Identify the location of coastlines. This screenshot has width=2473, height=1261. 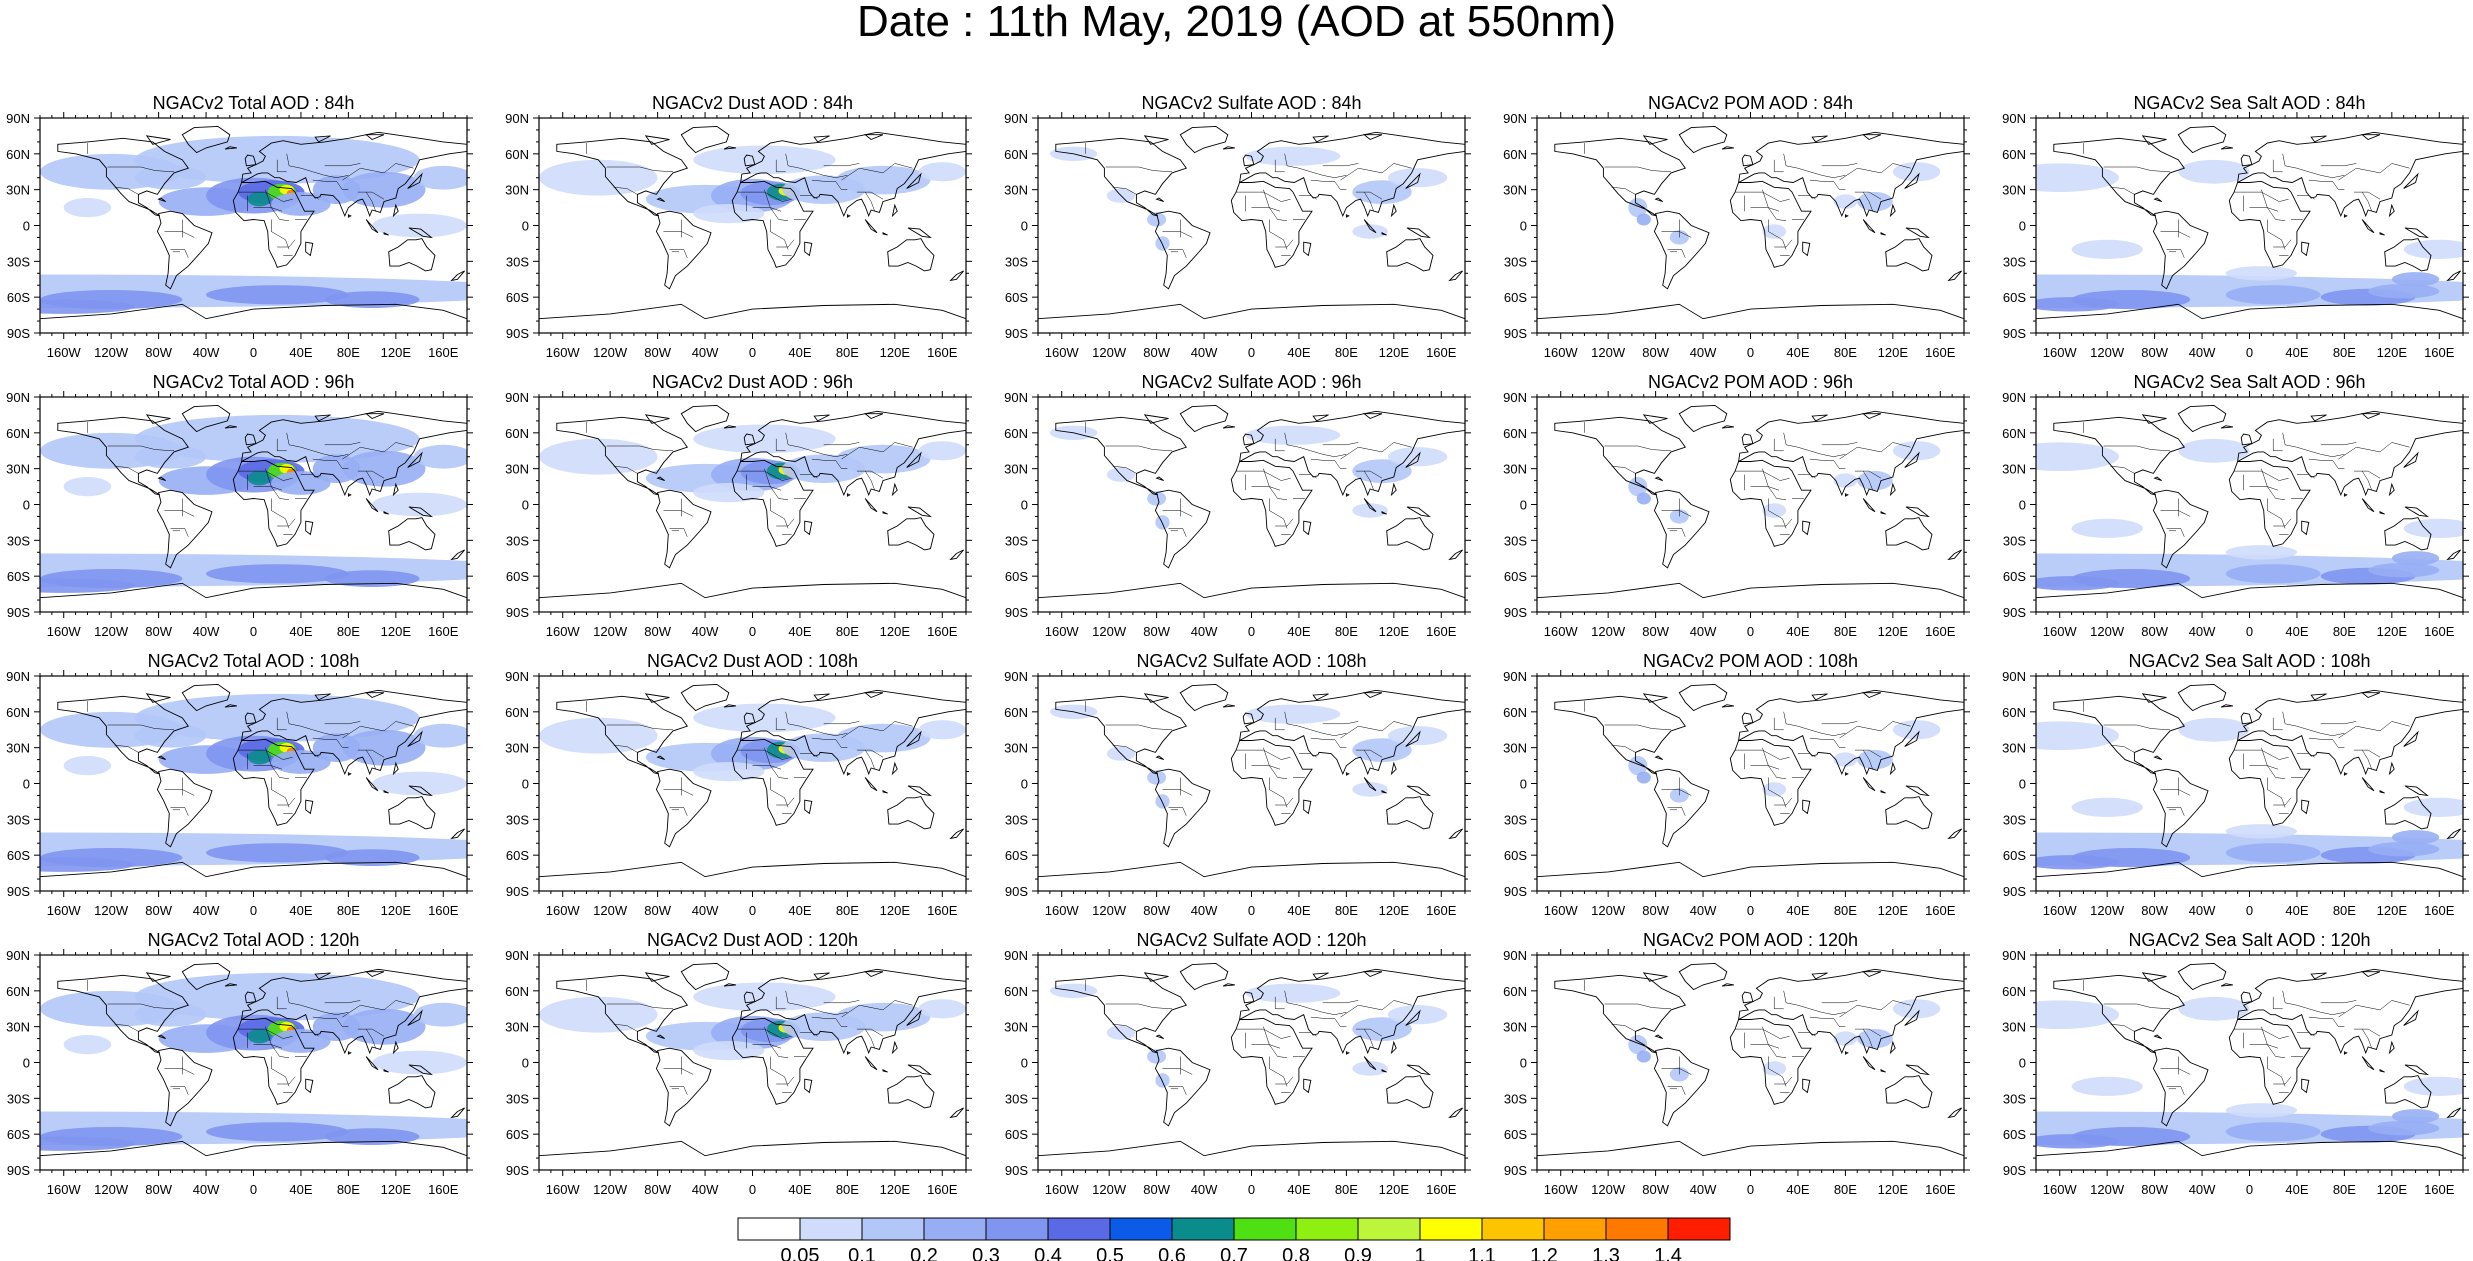
(2249, 508).